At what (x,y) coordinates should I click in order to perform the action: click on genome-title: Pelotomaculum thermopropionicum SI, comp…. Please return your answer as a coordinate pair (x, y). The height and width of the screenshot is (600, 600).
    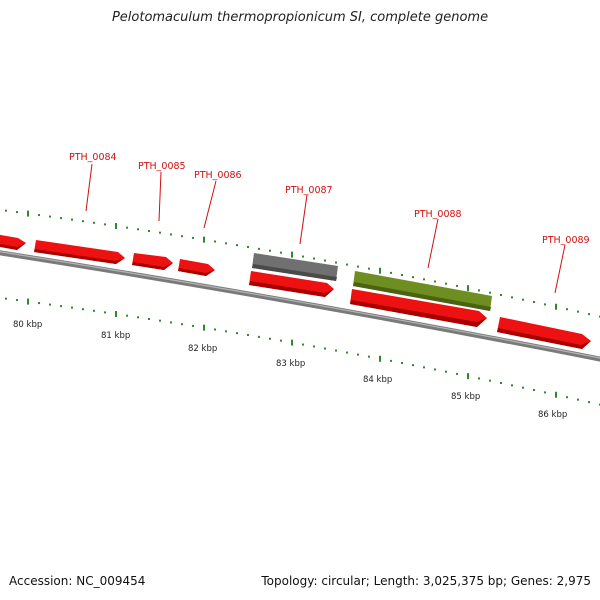
    Looking at the image, I should click on (300, 17).